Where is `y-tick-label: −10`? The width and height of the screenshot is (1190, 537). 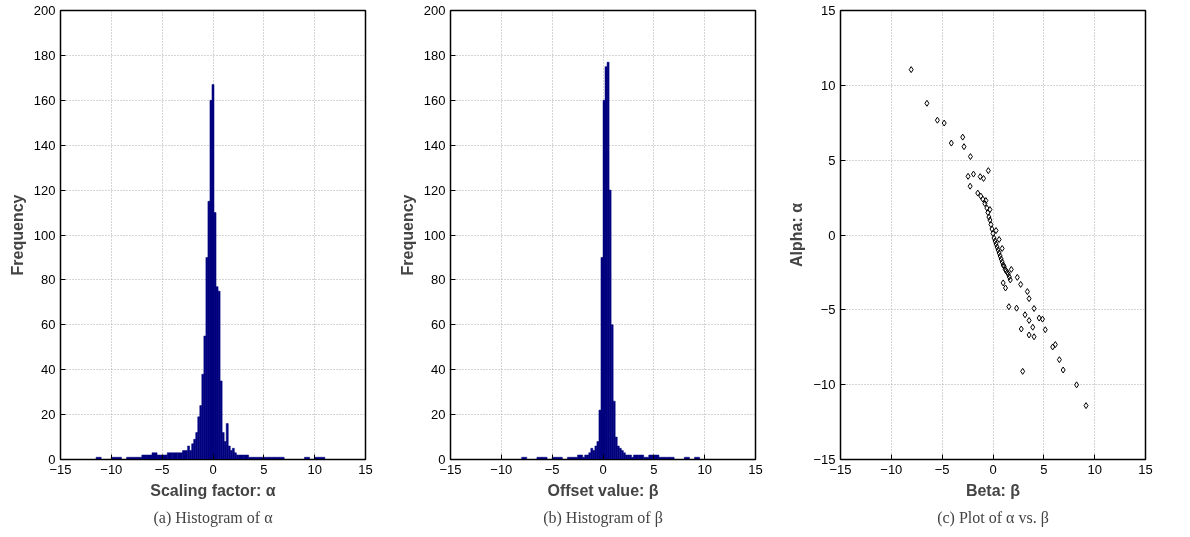
y-tick-label: −10 is located at coordinates (824, 385).